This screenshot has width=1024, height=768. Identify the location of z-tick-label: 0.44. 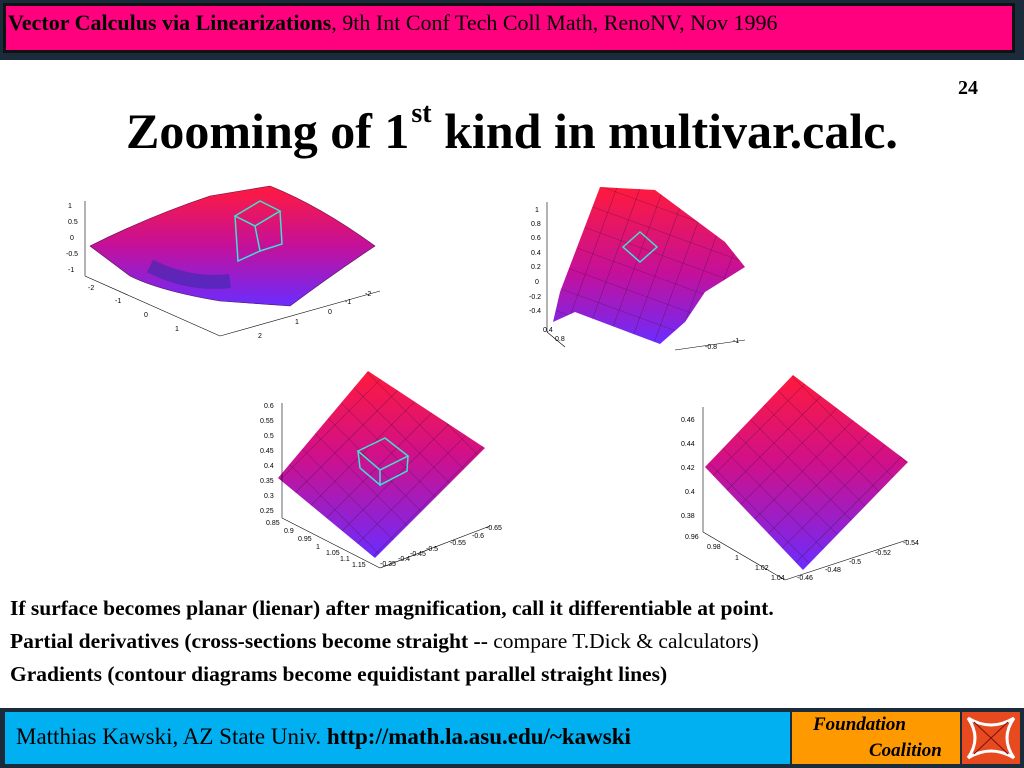
(688, 444).